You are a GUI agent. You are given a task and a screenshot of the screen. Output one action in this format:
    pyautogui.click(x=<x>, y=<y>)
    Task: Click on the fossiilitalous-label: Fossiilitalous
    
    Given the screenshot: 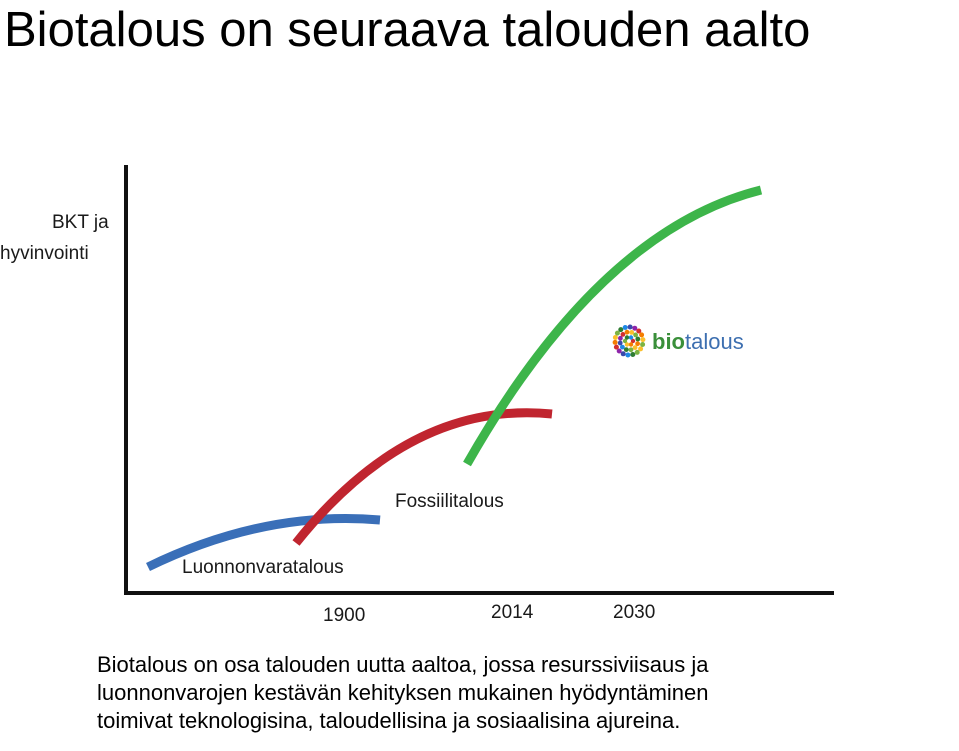 What is the action you would take?
    pyautogui.click(x=449, y=501)
    